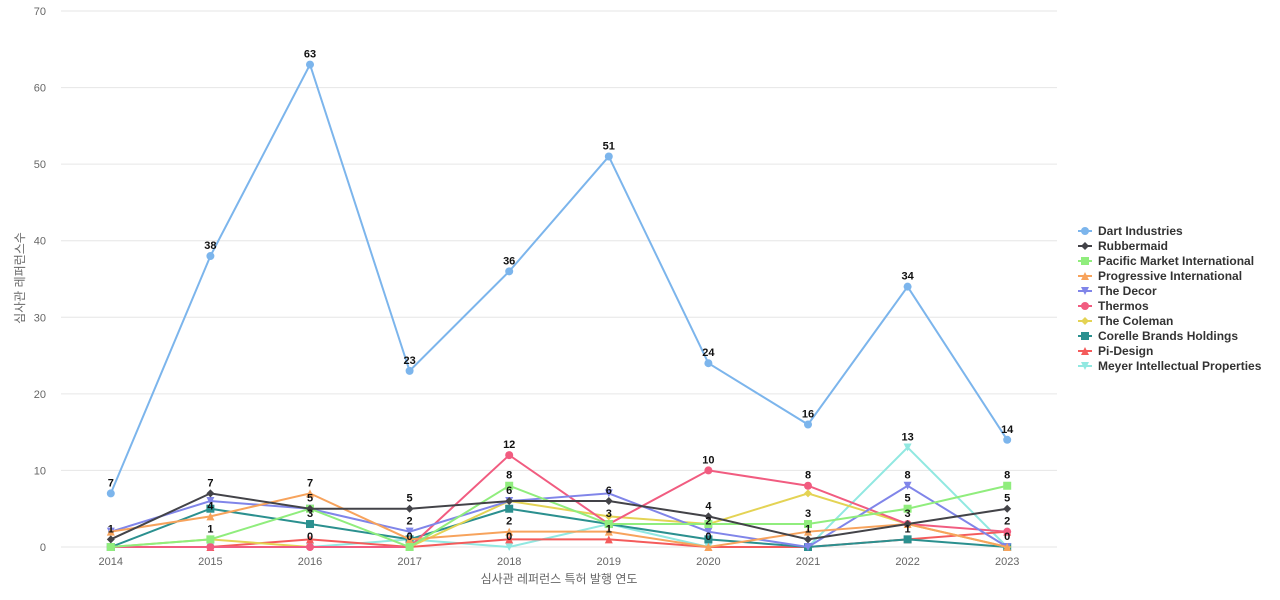 This screenshot has height=600, width=1280. What do you see at coordinates (1115, 351) in the screenshot?
I see `legend-item: Pi-Design` at bounding box center [1115, 351].